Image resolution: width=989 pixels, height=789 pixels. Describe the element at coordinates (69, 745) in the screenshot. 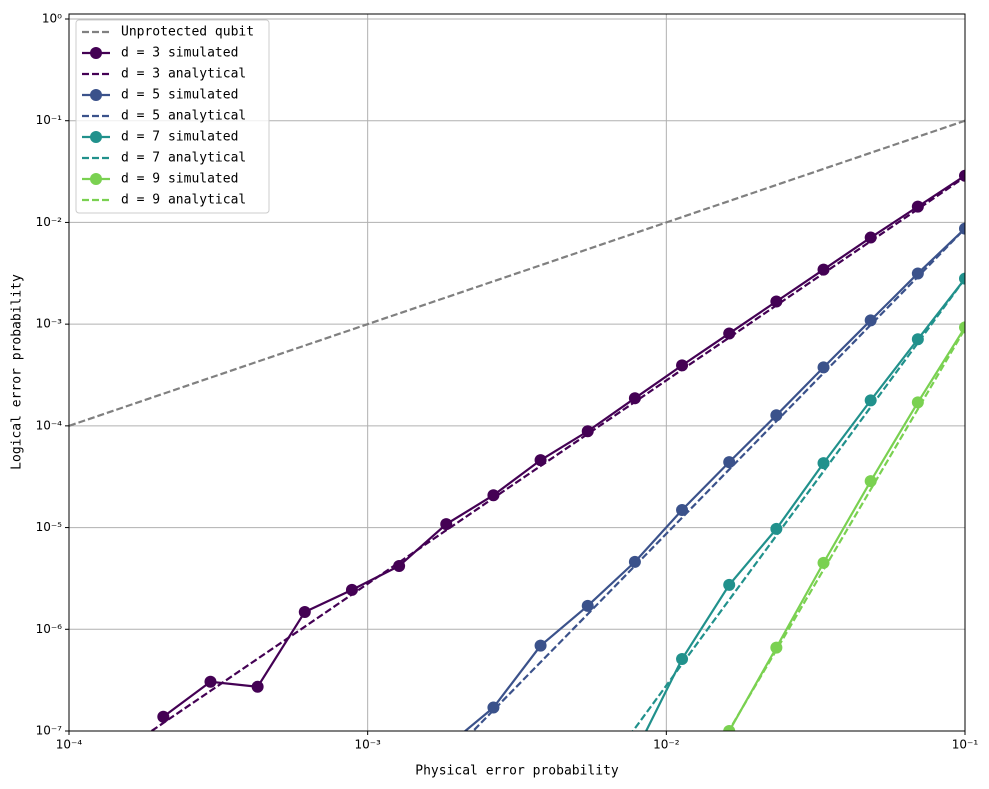

I see `x-tick-label: 10⁻⁴` at that location.